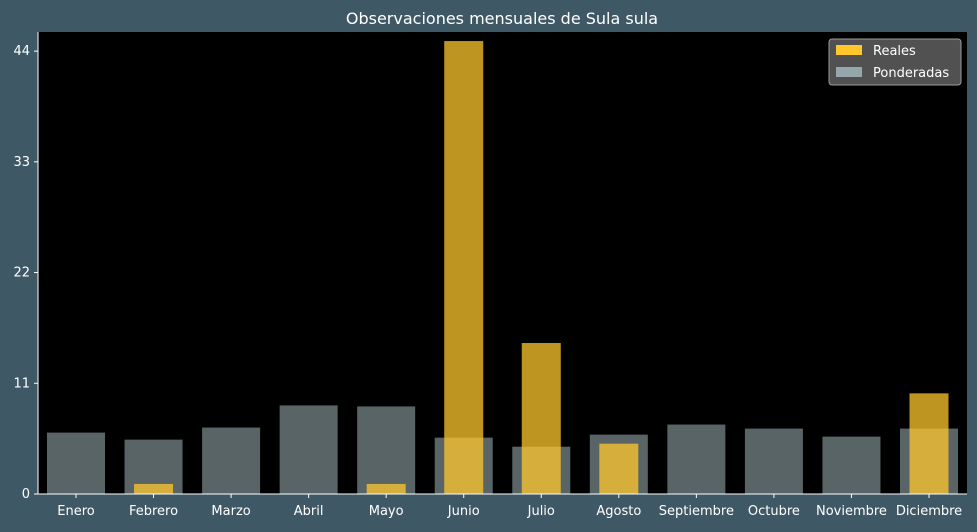  I want to click on bar-ponderadas-enero, so click(76, 463).